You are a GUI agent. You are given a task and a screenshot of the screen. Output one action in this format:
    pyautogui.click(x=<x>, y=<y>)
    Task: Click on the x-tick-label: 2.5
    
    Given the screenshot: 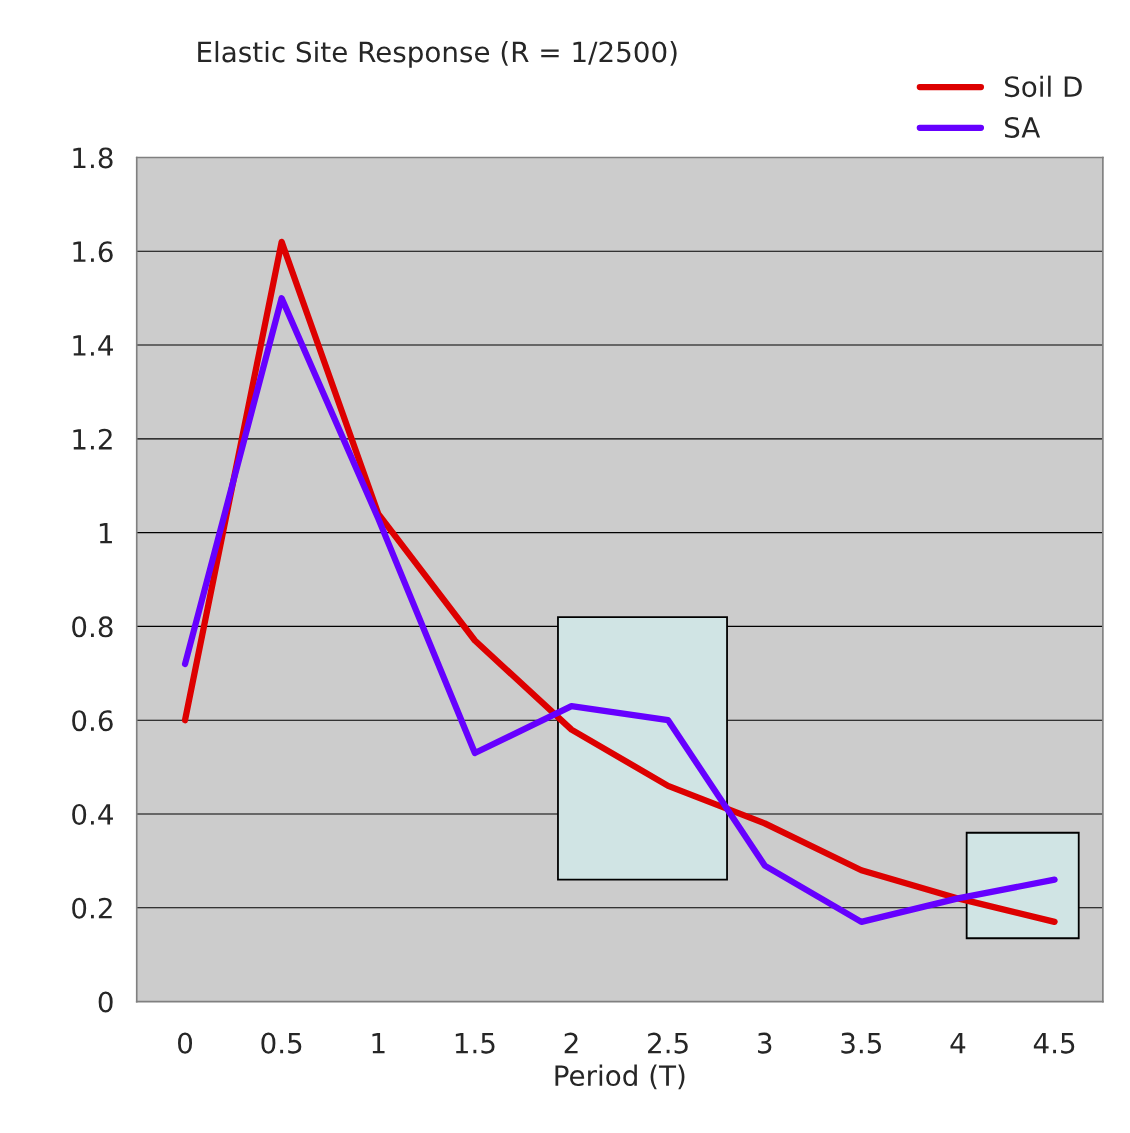 What is the action you would take?
    pyautogui.click(x=668, y=1043)
    